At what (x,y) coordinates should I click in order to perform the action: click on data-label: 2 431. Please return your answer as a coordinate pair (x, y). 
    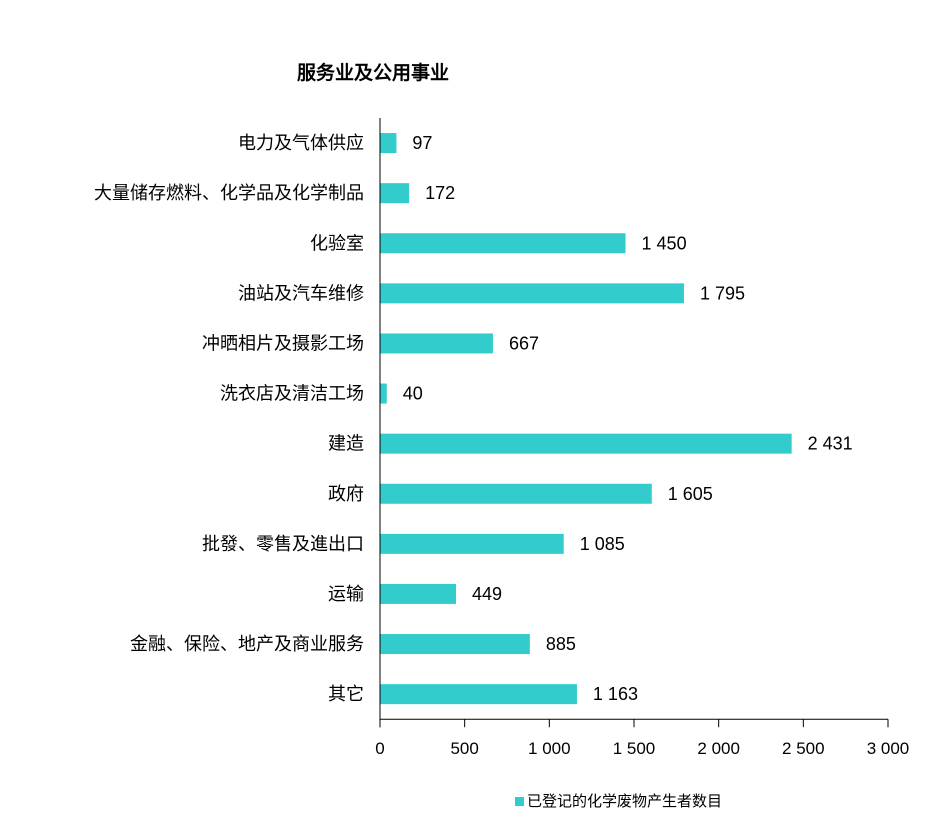
    Looking at the image, I should click on (830, 444).